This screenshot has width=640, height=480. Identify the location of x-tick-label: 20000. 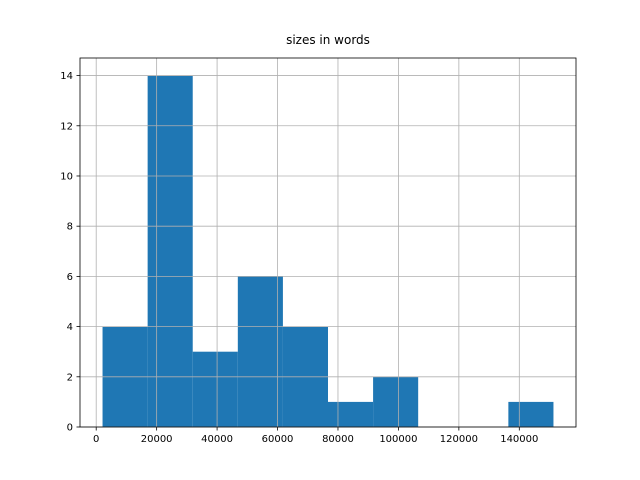
(157, 439).